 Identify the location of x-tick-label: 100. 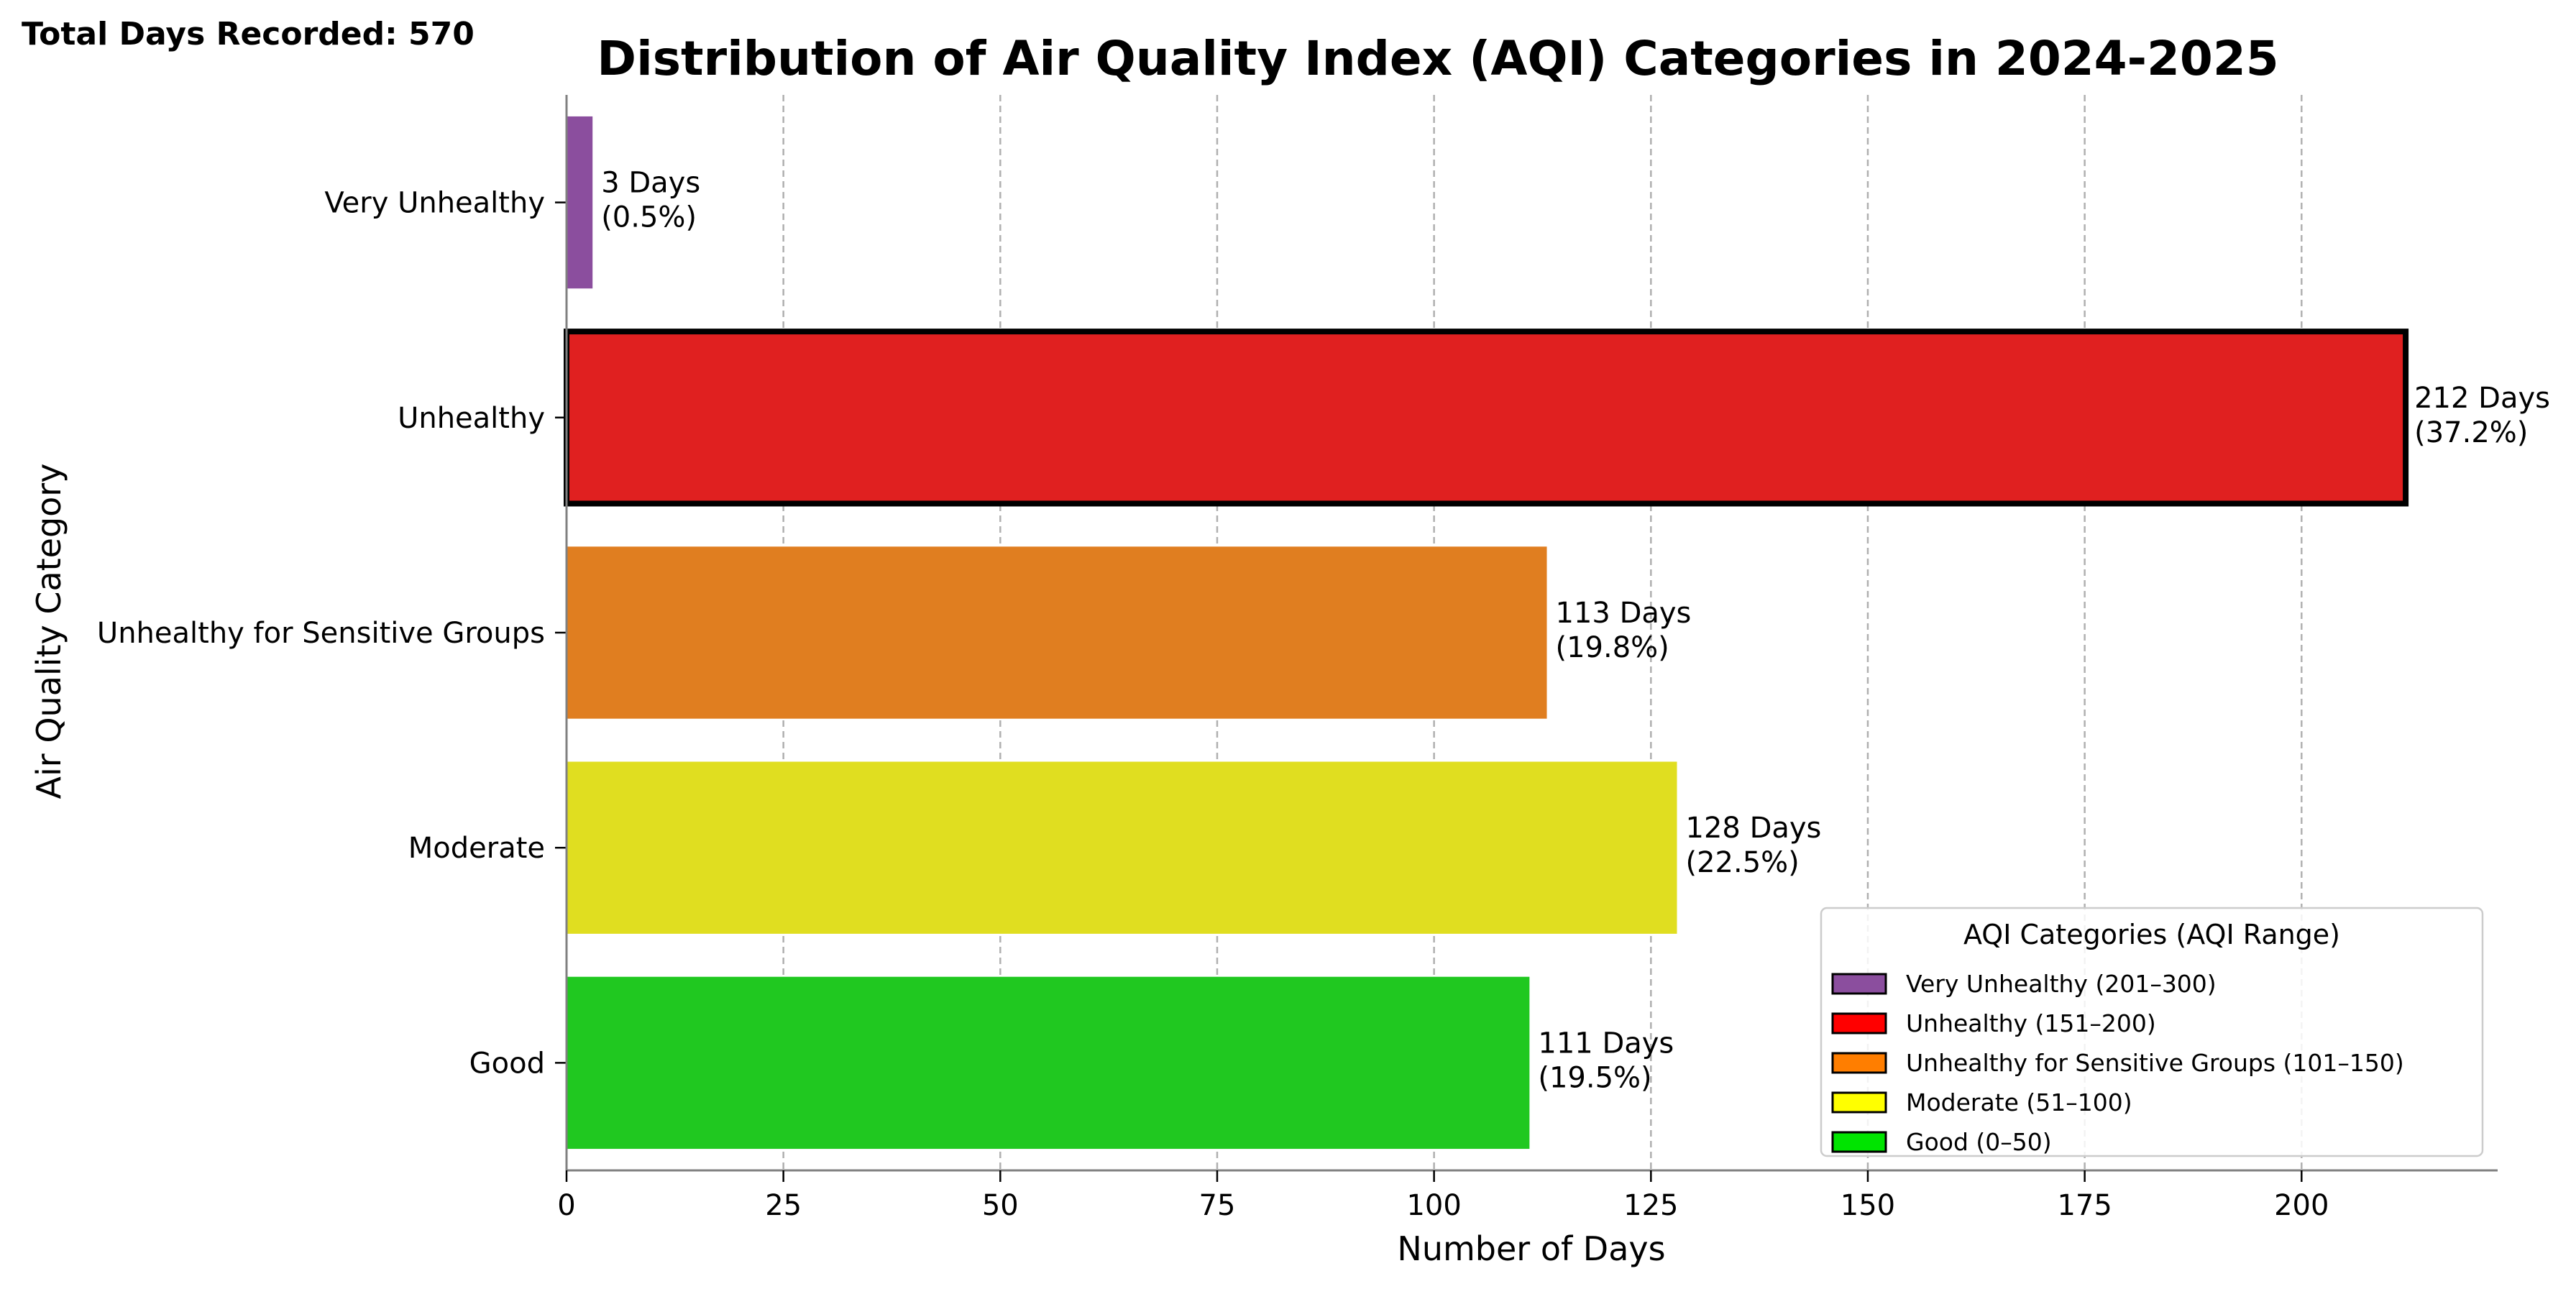
(1433, 1205).